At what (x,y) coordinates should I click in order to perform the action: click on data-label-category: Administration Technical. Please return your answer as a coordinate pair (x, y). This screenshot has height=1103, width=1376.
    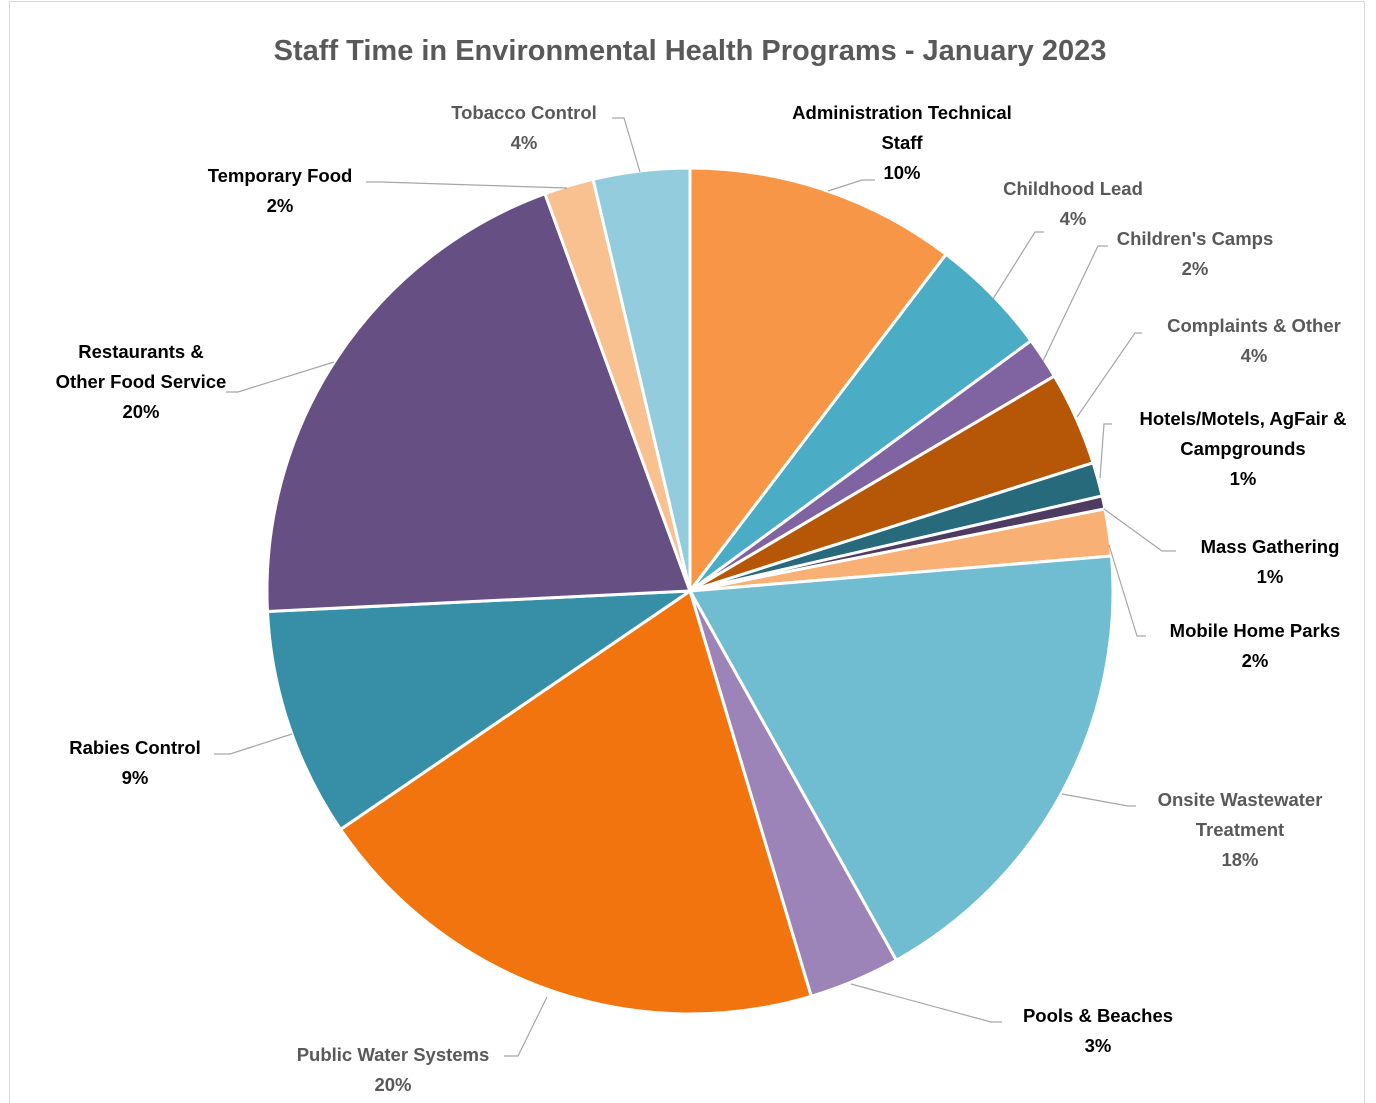
    Looking at the image, I should click on (902, 112).